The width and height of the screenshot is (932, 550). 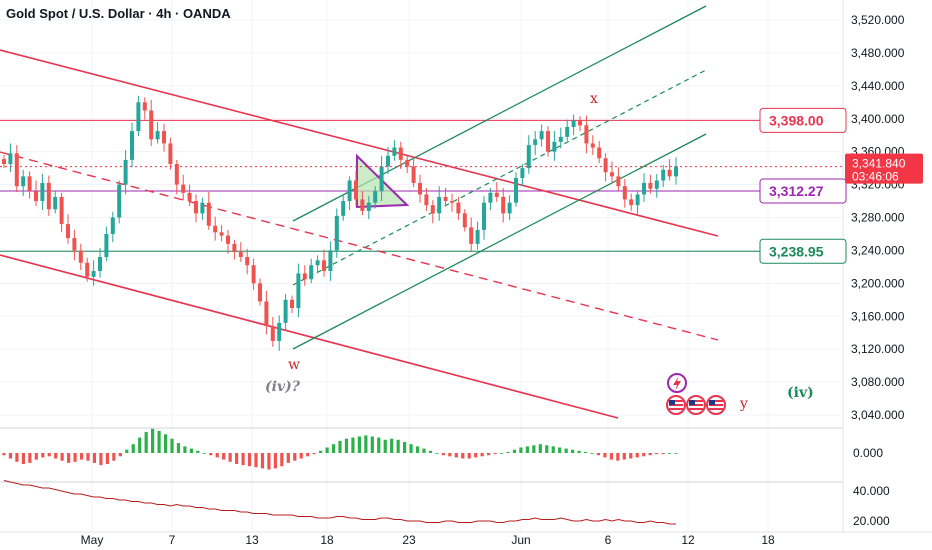 I want to click on lightning-icon, so click(x=677, y=383).